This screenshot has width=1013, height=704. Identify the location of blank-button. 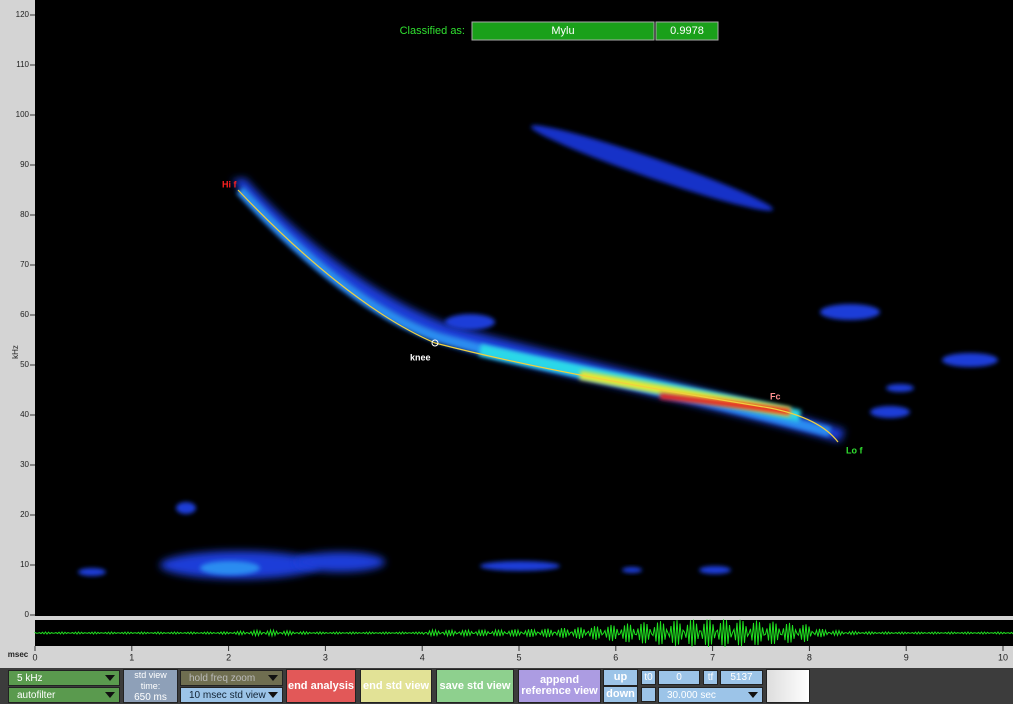
(788, 686).